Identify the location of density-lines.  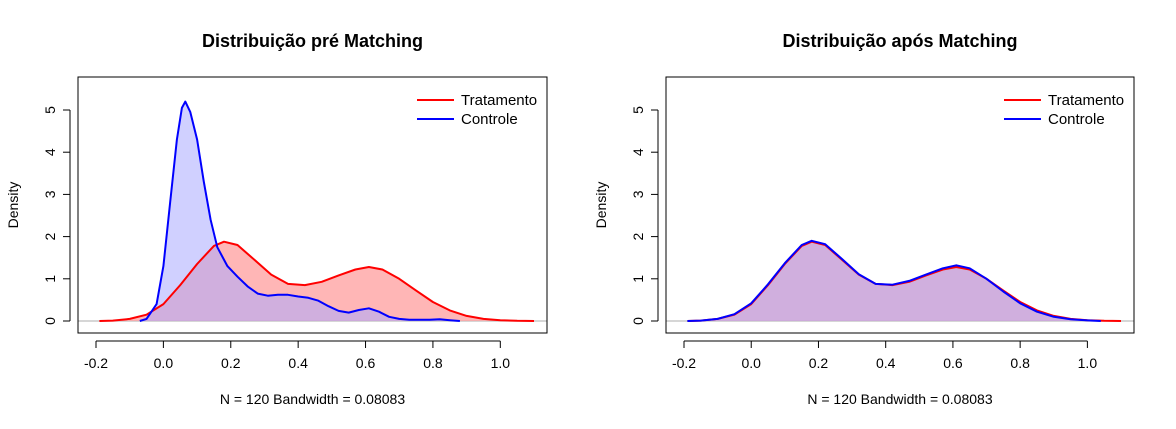
(904, 280).